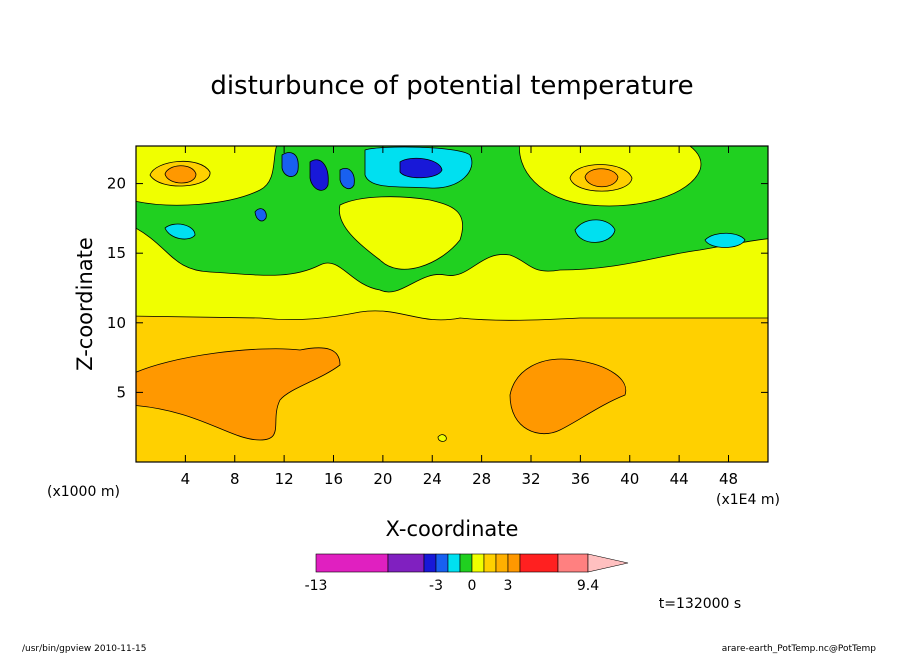 This screenshot has height=658, width=904. What do you see at coordinates (472, 586) in the screenshot?
I see `colorbar-tick-label: 0` at bounding box center [472, 586].